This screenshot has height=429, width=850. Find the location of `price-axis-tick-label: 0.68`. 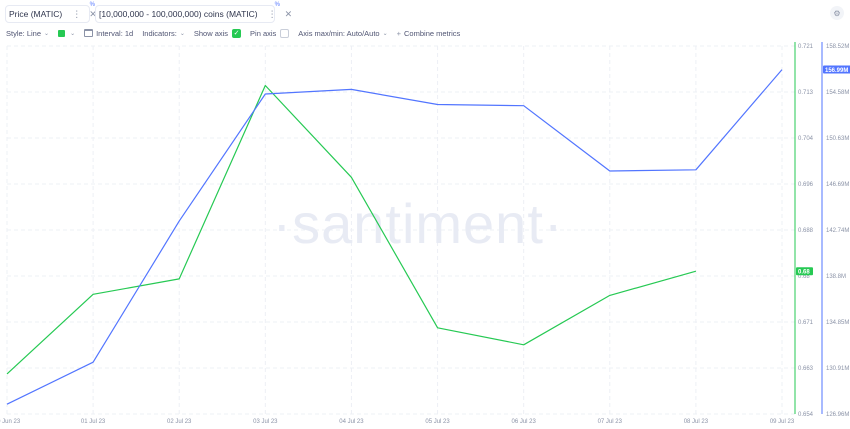

price-axis-tick-label: 0.68 is located at coordinates (804, 277).